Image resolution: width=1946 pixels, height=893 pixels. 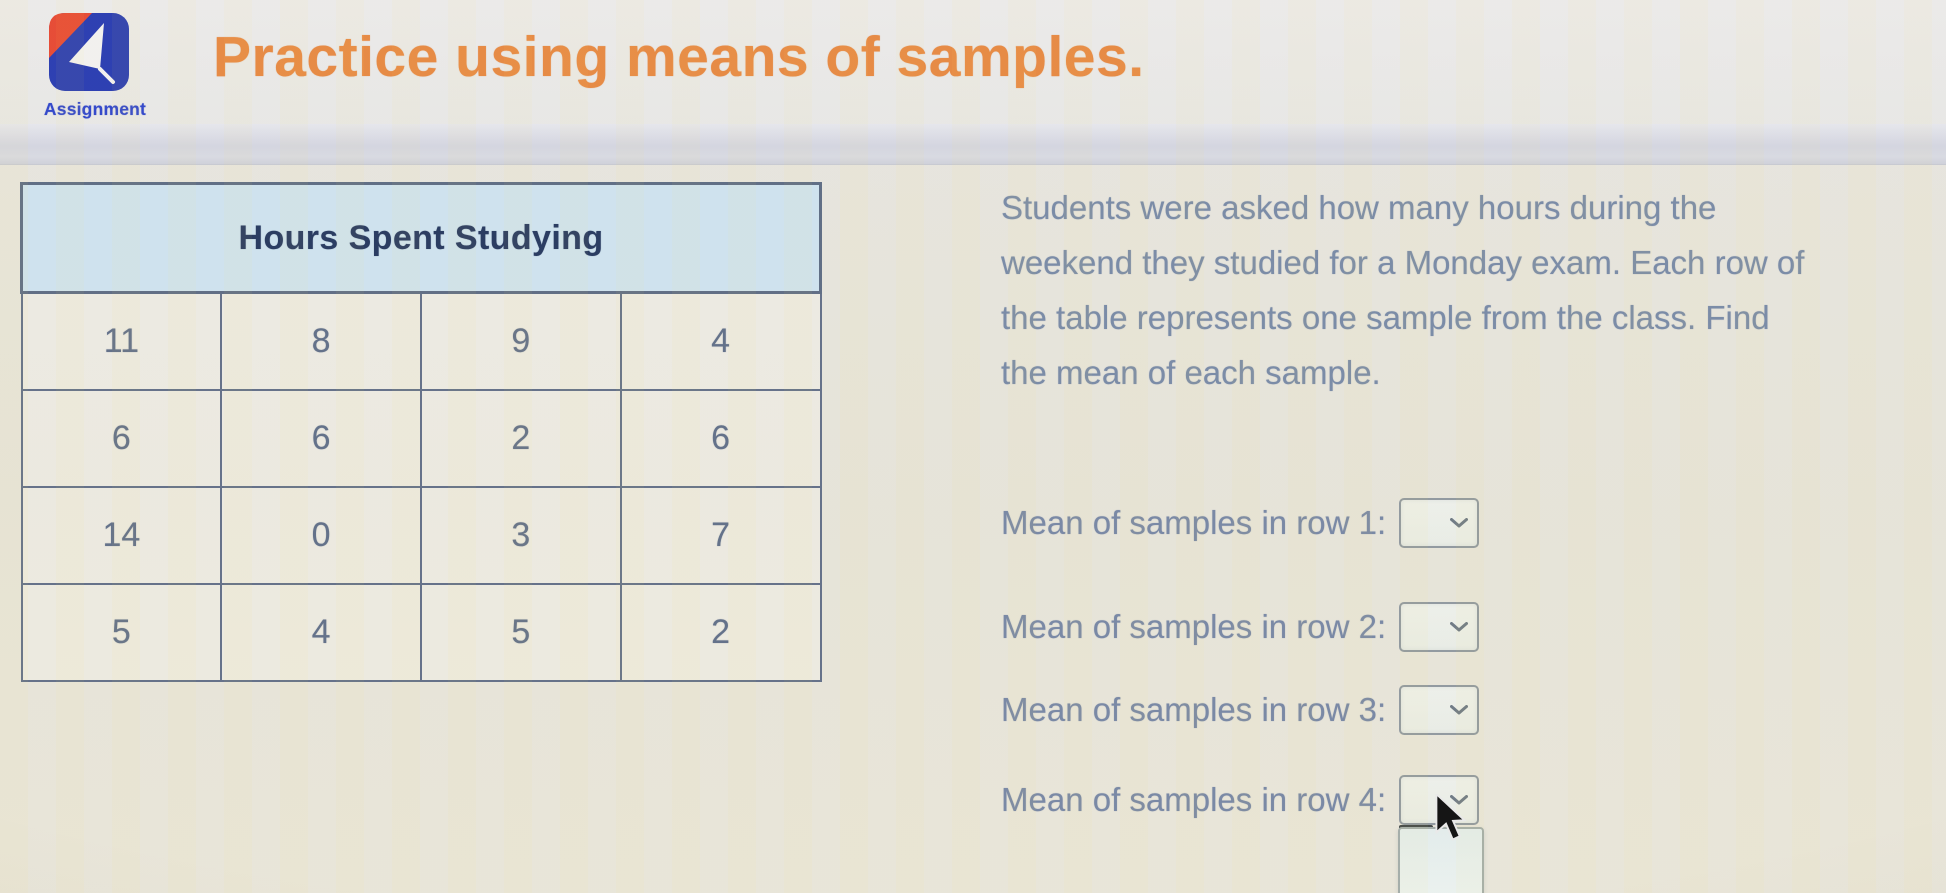 I want to click on table-cell: 0, so click(x=321, y=536).